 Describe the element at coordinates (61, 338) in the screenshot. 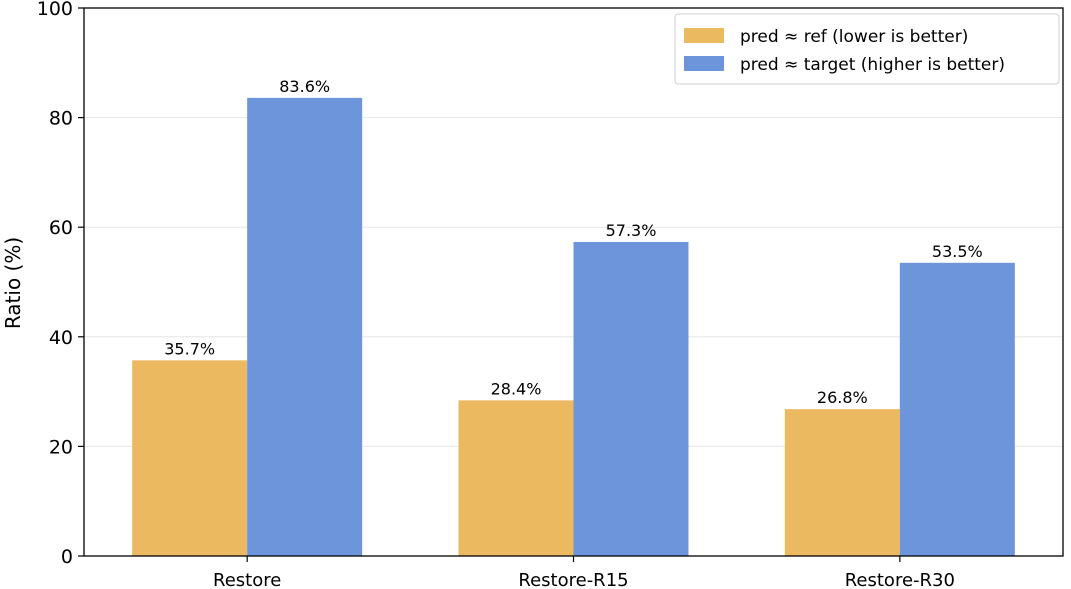

I see `y-tick-label: 40` at that location.